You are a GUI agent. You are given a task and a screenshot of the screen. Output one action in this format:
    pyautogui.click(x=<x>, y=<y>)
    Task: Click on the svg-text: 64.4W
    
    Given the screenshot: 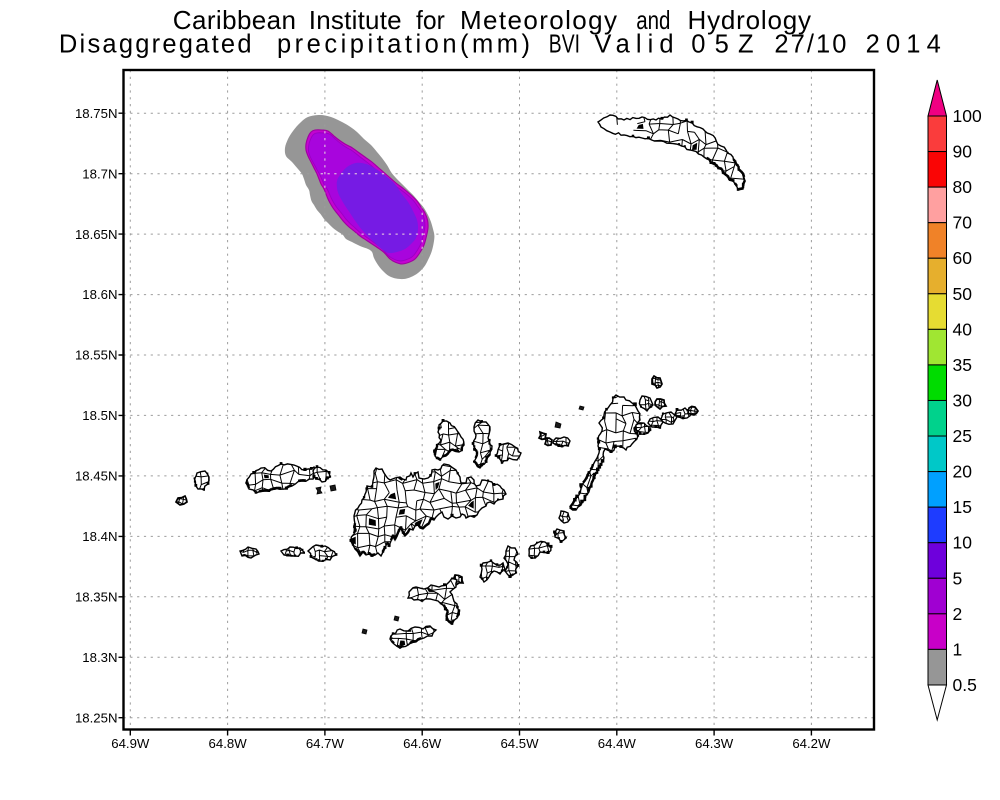 What is the action you would take?
    pyautogui.click(x=617, y=743)
    